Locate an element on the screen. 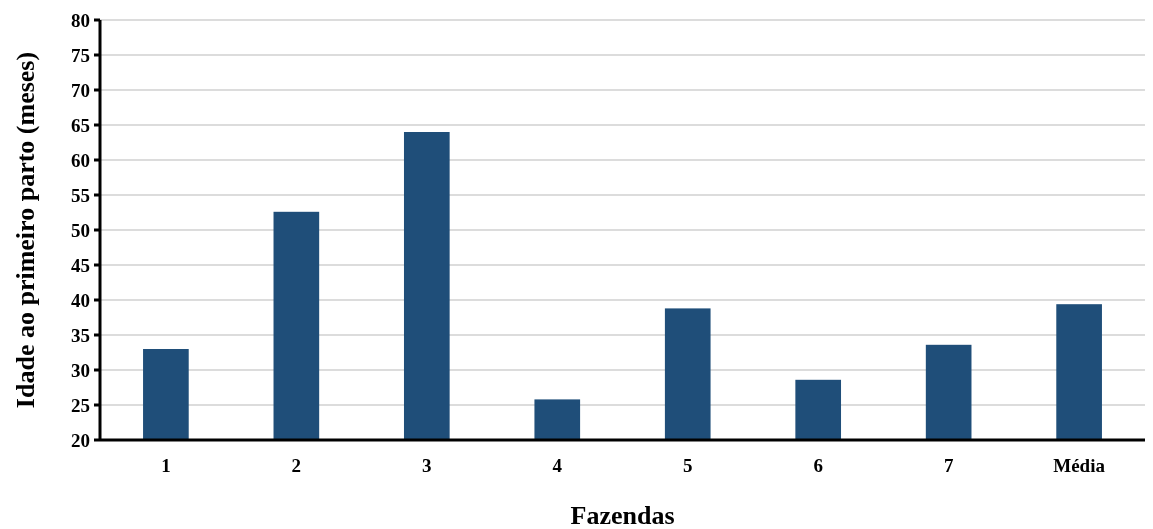  x-tick-label: 1 is located at coordinates (166, 465).